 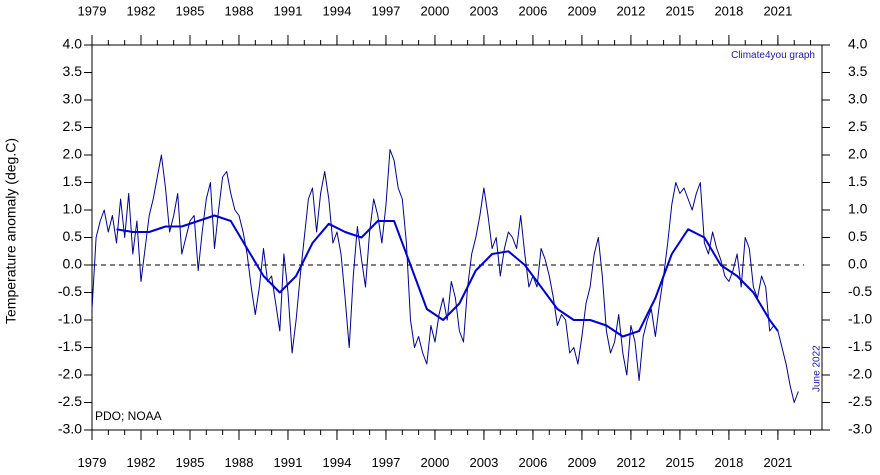 I want to click on y-tick-label: -3.0, so click(x=70, y=429).